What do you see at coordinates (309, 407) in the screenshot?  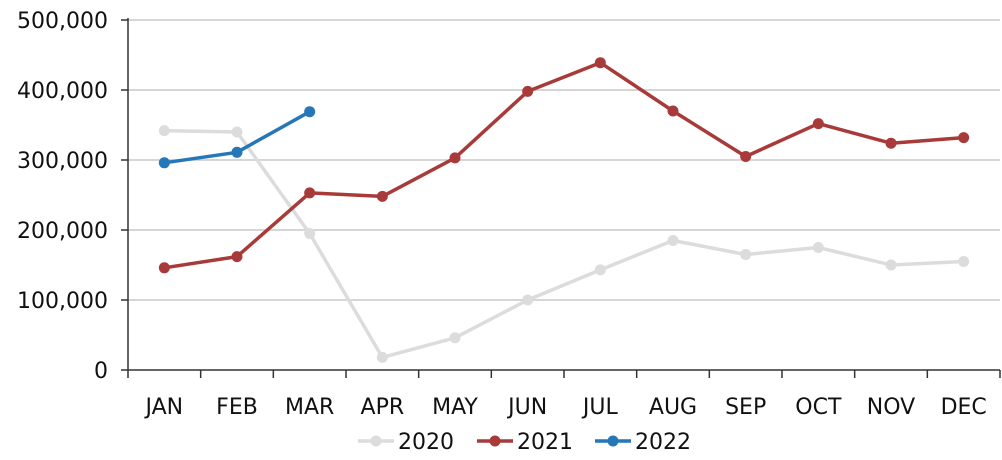 I see `x-tick-label: MAR` at bounding box center [309, 407].